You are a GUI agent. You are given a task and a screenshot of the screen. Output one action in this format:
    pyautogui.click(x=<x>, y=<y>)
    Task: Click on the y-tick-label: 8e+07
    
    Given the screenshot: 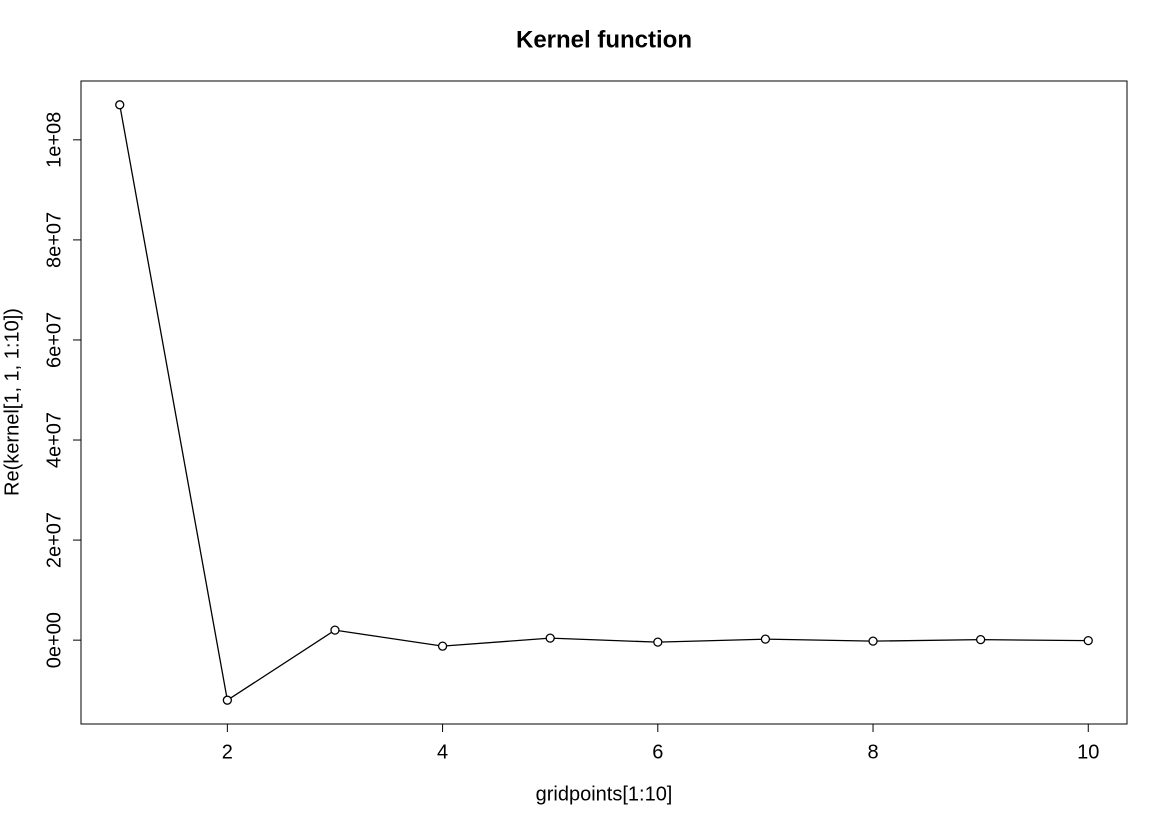 What is the action you would take?
    pyautogui.click(x=54, y=240)
    